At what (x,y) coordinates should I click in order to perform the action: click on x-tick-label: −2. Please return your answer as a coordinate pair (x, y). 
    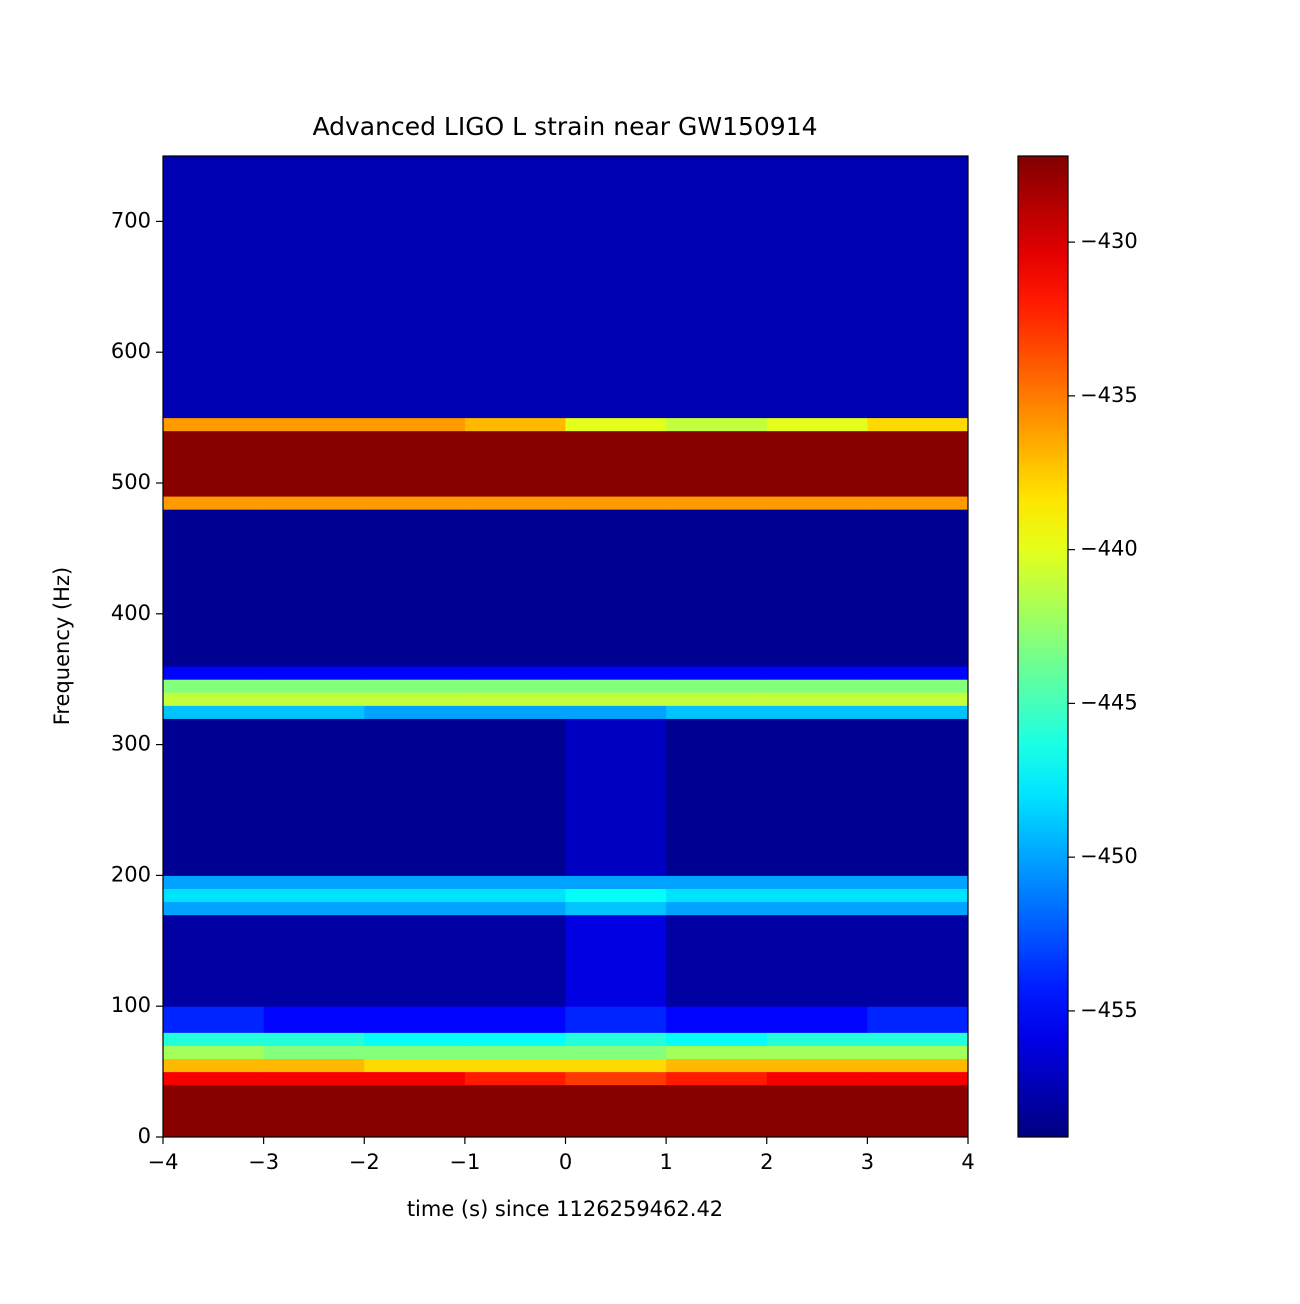
    Looking at the image, I should click on (364, 1162).